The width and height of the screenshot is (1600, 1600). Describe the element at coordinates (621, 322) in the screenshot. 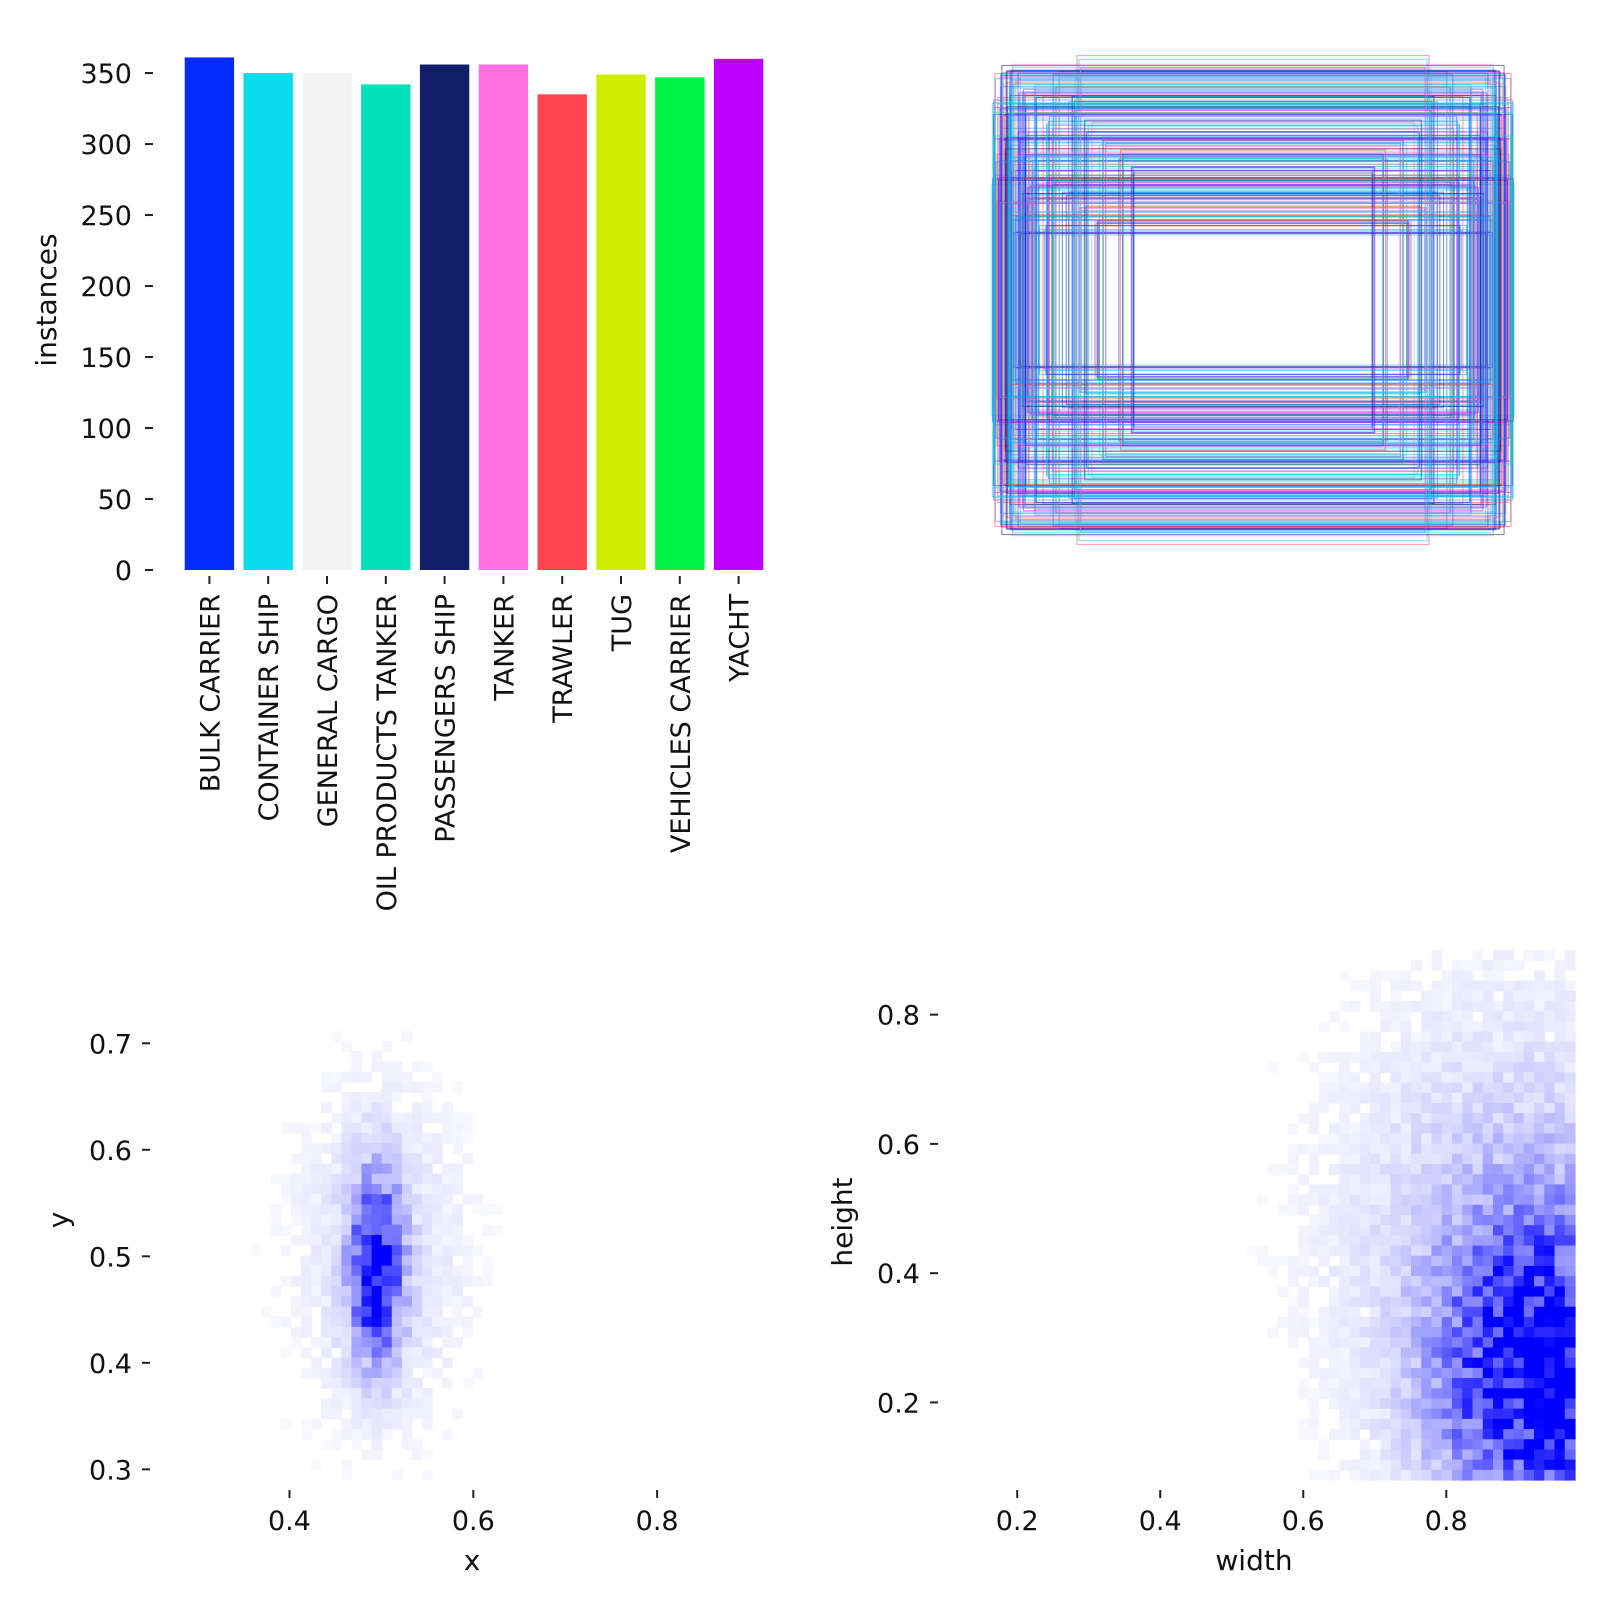

I see `bar-tug` at that location.